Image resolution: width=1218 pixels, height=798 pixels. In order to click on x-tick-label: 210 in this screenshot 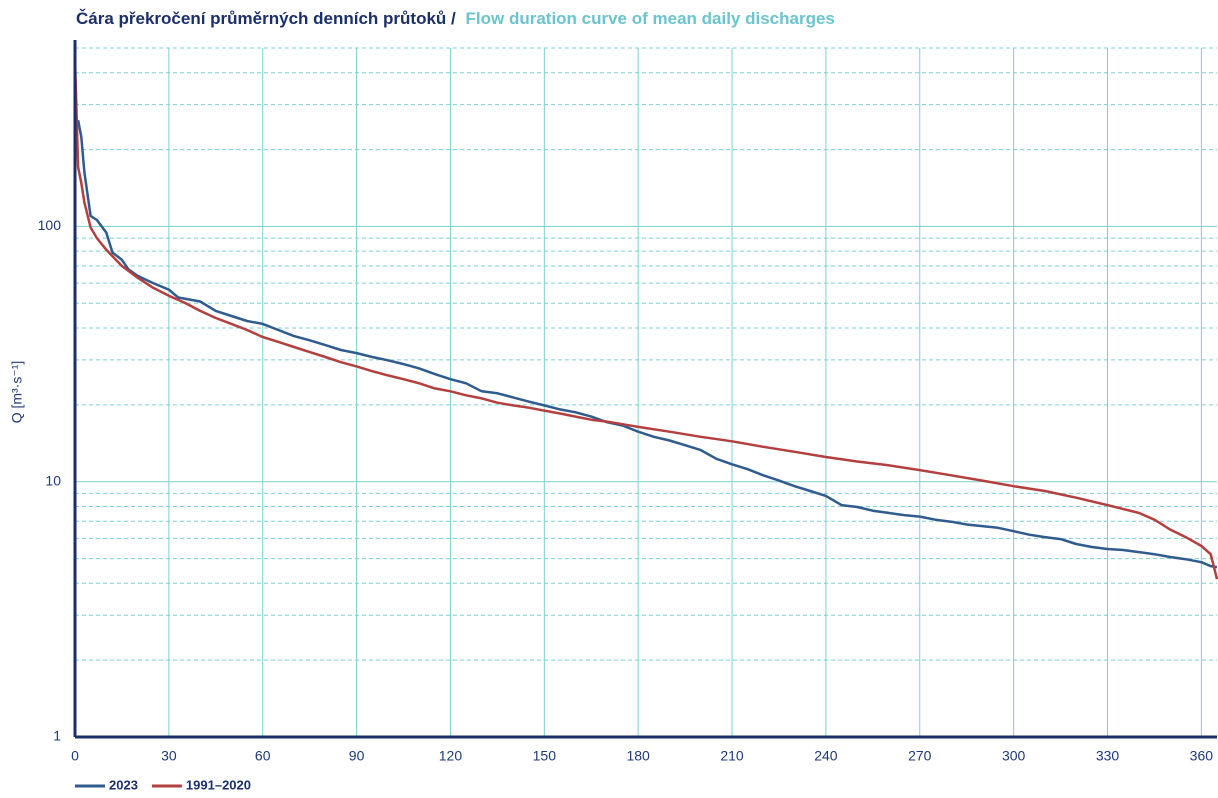, I will do `click(732, 756)`.